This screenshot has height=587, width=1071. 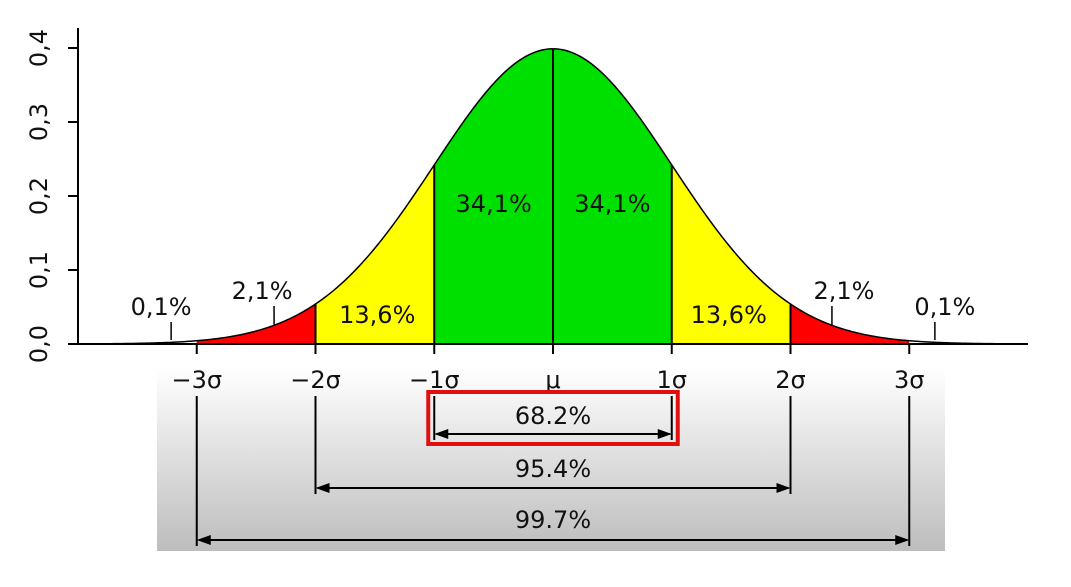 I want to click on interval-label: 95.4%, so click(x=553, y=469).